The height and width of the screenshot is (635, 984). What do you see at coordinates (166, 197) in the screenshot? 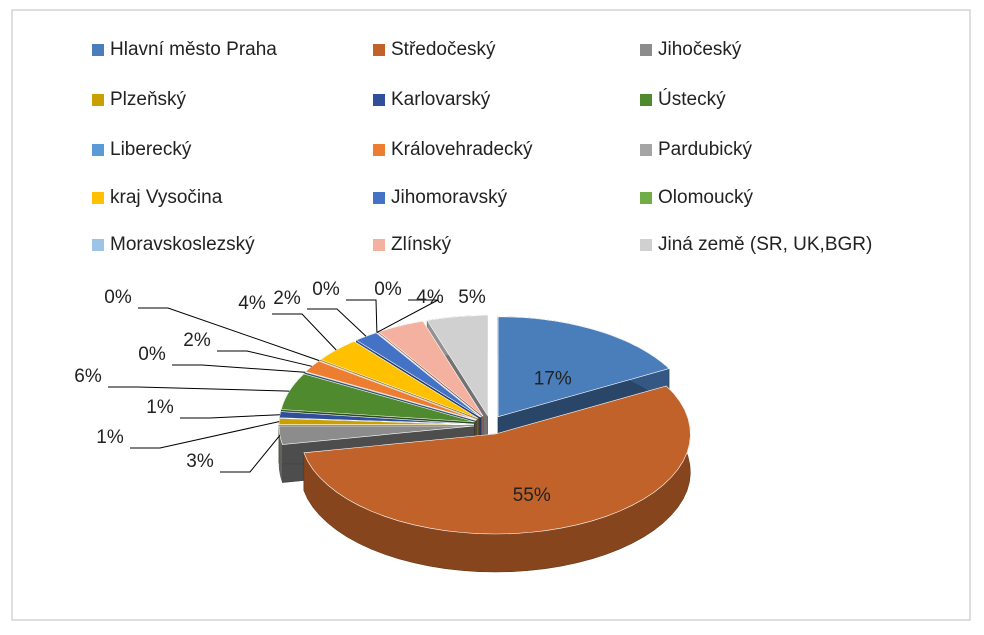
I see `legend-label: kraj Vysočina` at bounding box center [166, 197].